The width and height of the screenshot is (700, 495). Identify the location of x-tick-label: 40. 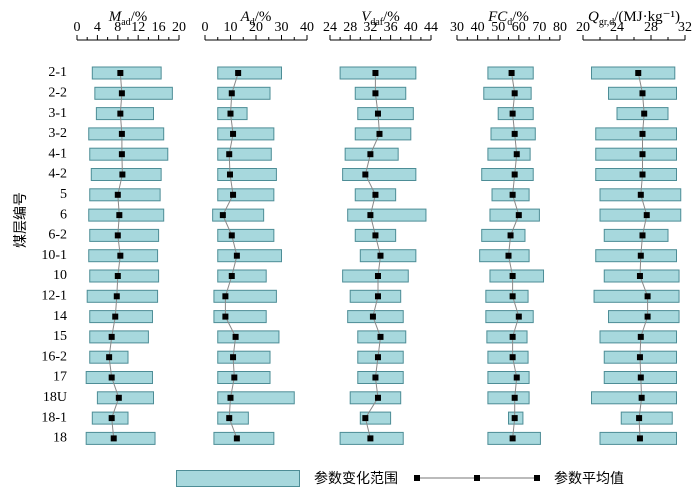
(307, 27).